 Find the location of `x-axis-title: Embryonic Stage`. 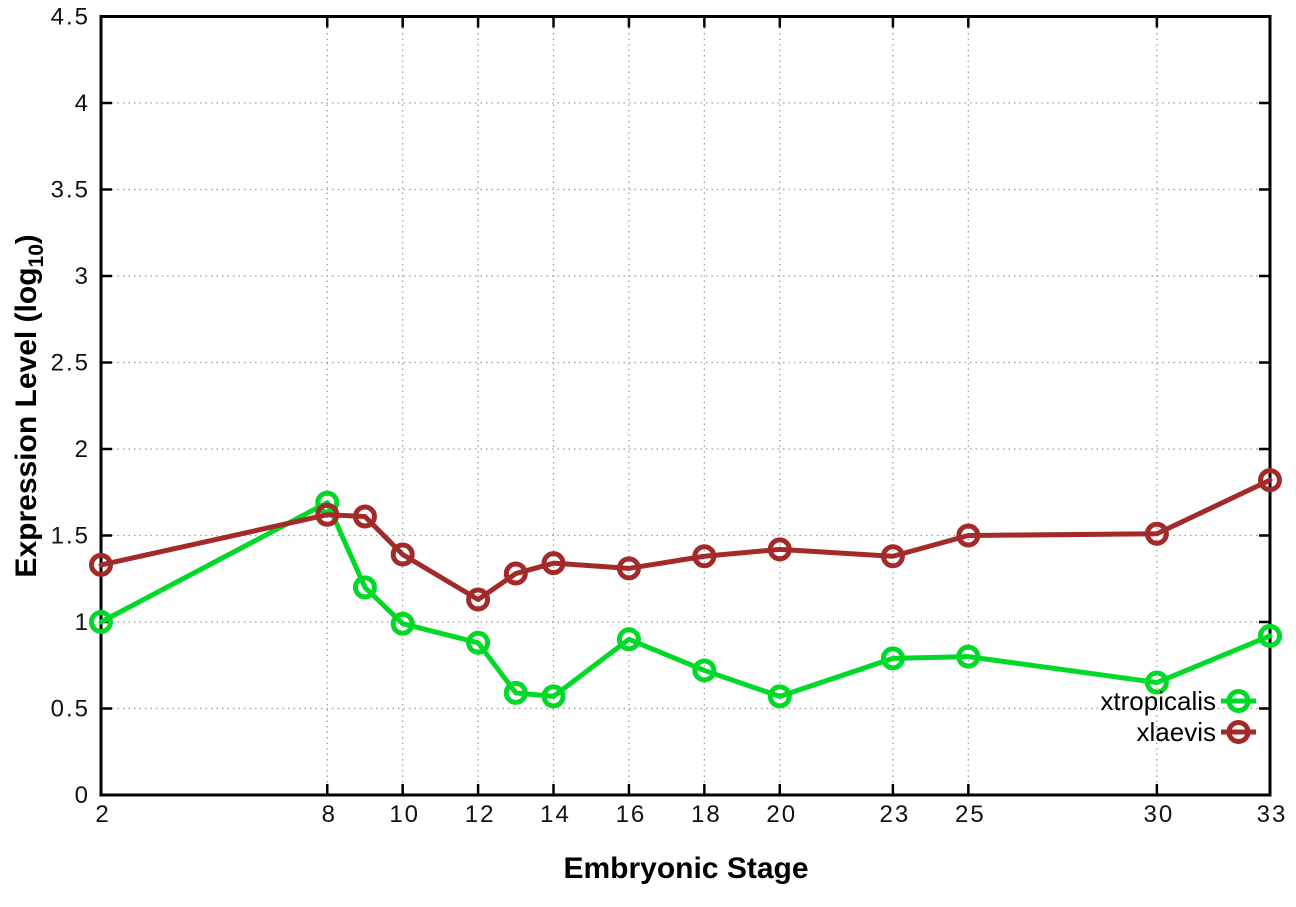

x-axis-title: Embryonic Stage is located at coordinates (685, 868).